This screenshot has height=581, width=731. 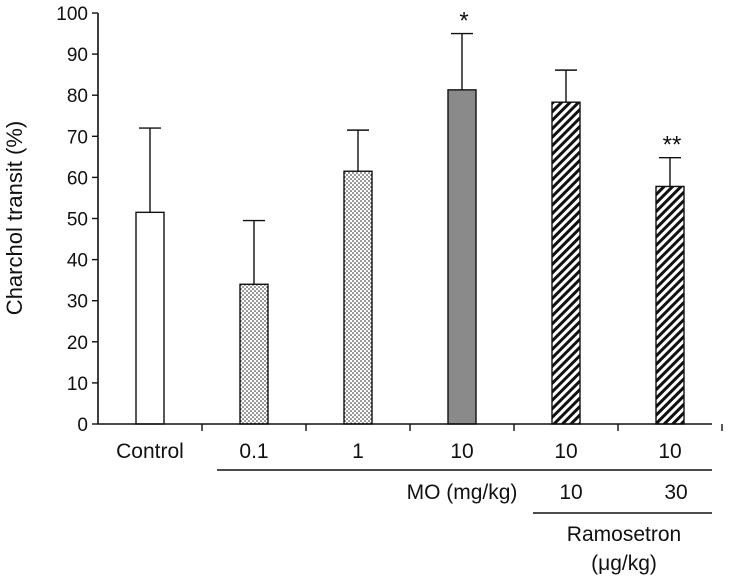 What do you see at coordinates (253, 451) in the screenshot?
I see `x-category-label-1: 0.1` at bounding box center [253, 451].